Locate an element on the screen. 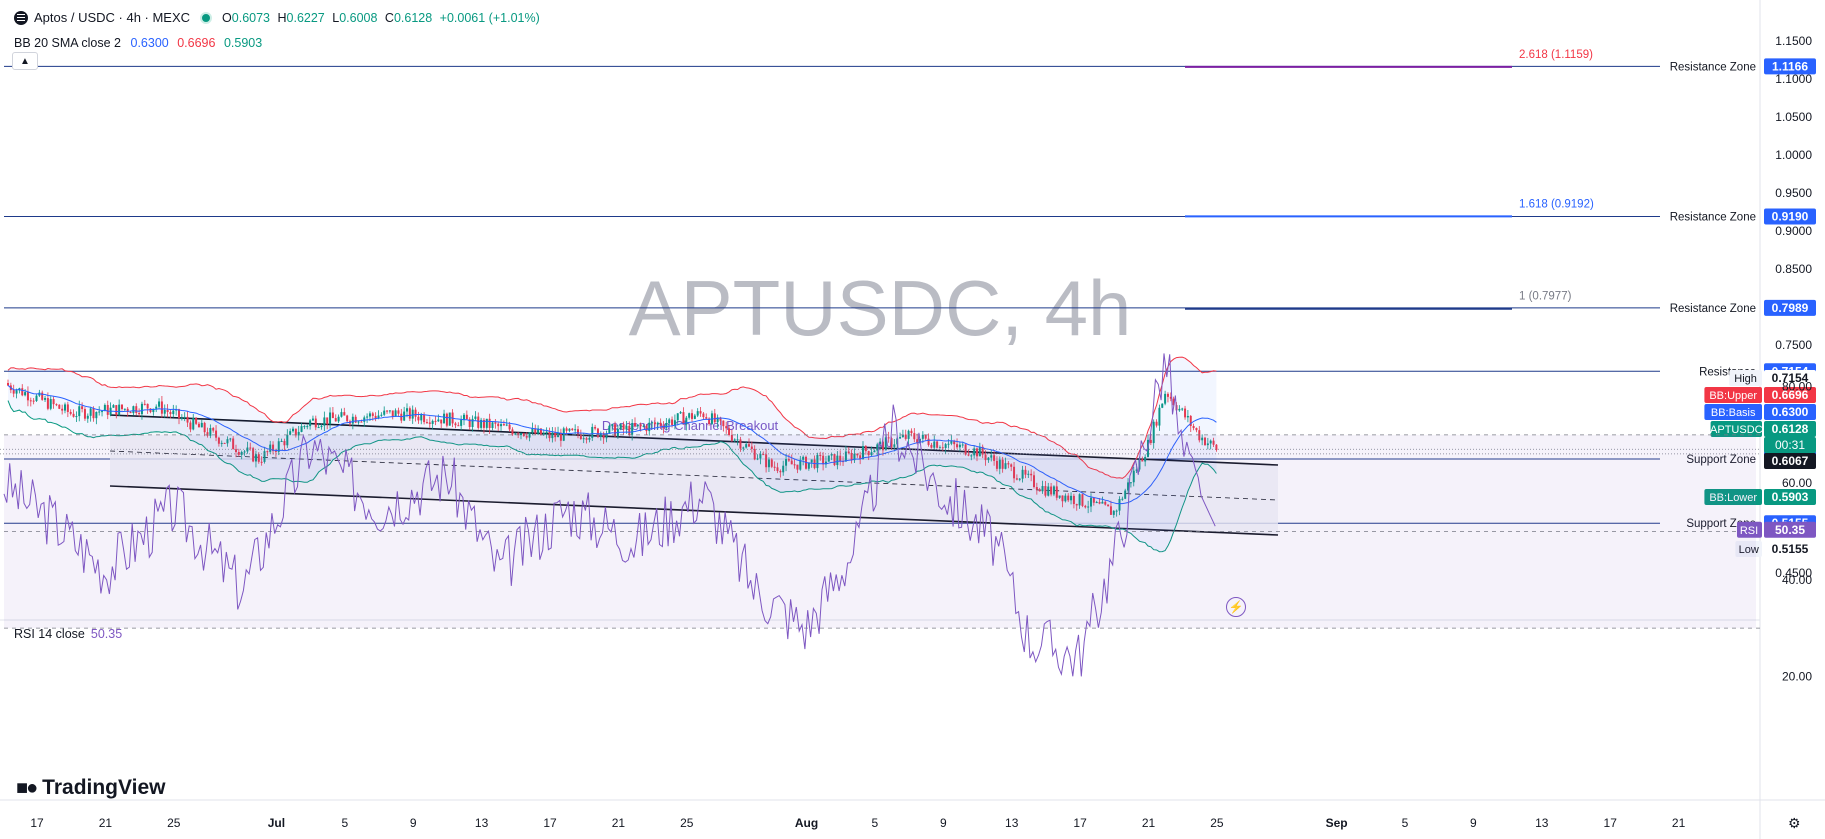  price-tag-label: APTUSDC is located at coordinates (1736, 430).